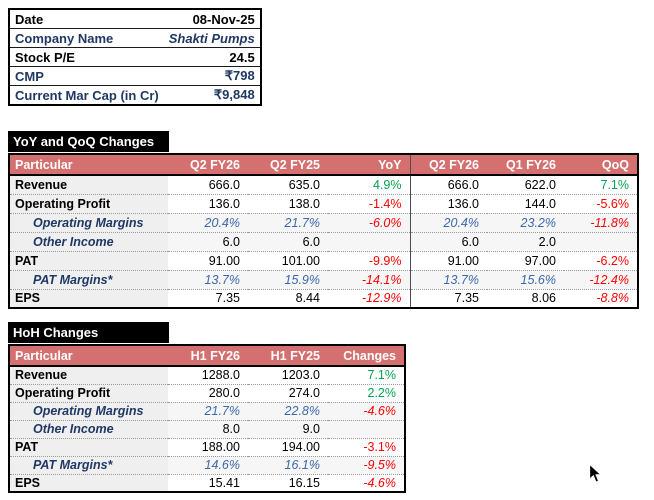 The width and height of the screenshot is (654, 500). Describe the element at coordinates (207, 392) in the screenshot. I see `table-row: Operating Profit 280.0 274.0 2.2%` at that location.